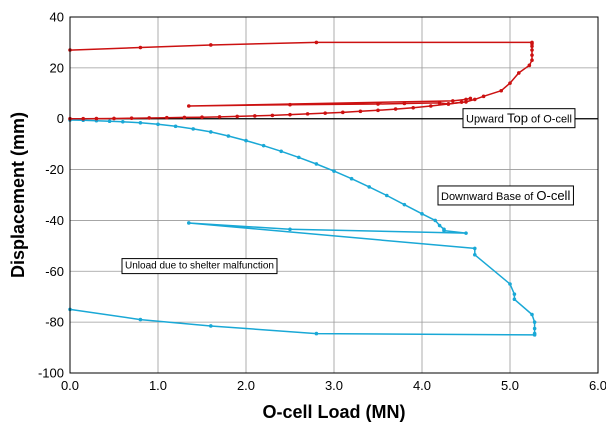 The width and height of the screenshot is (606, 426). I want to click on annotation-downward-base-part-b: O-cell, so click(553, 195).